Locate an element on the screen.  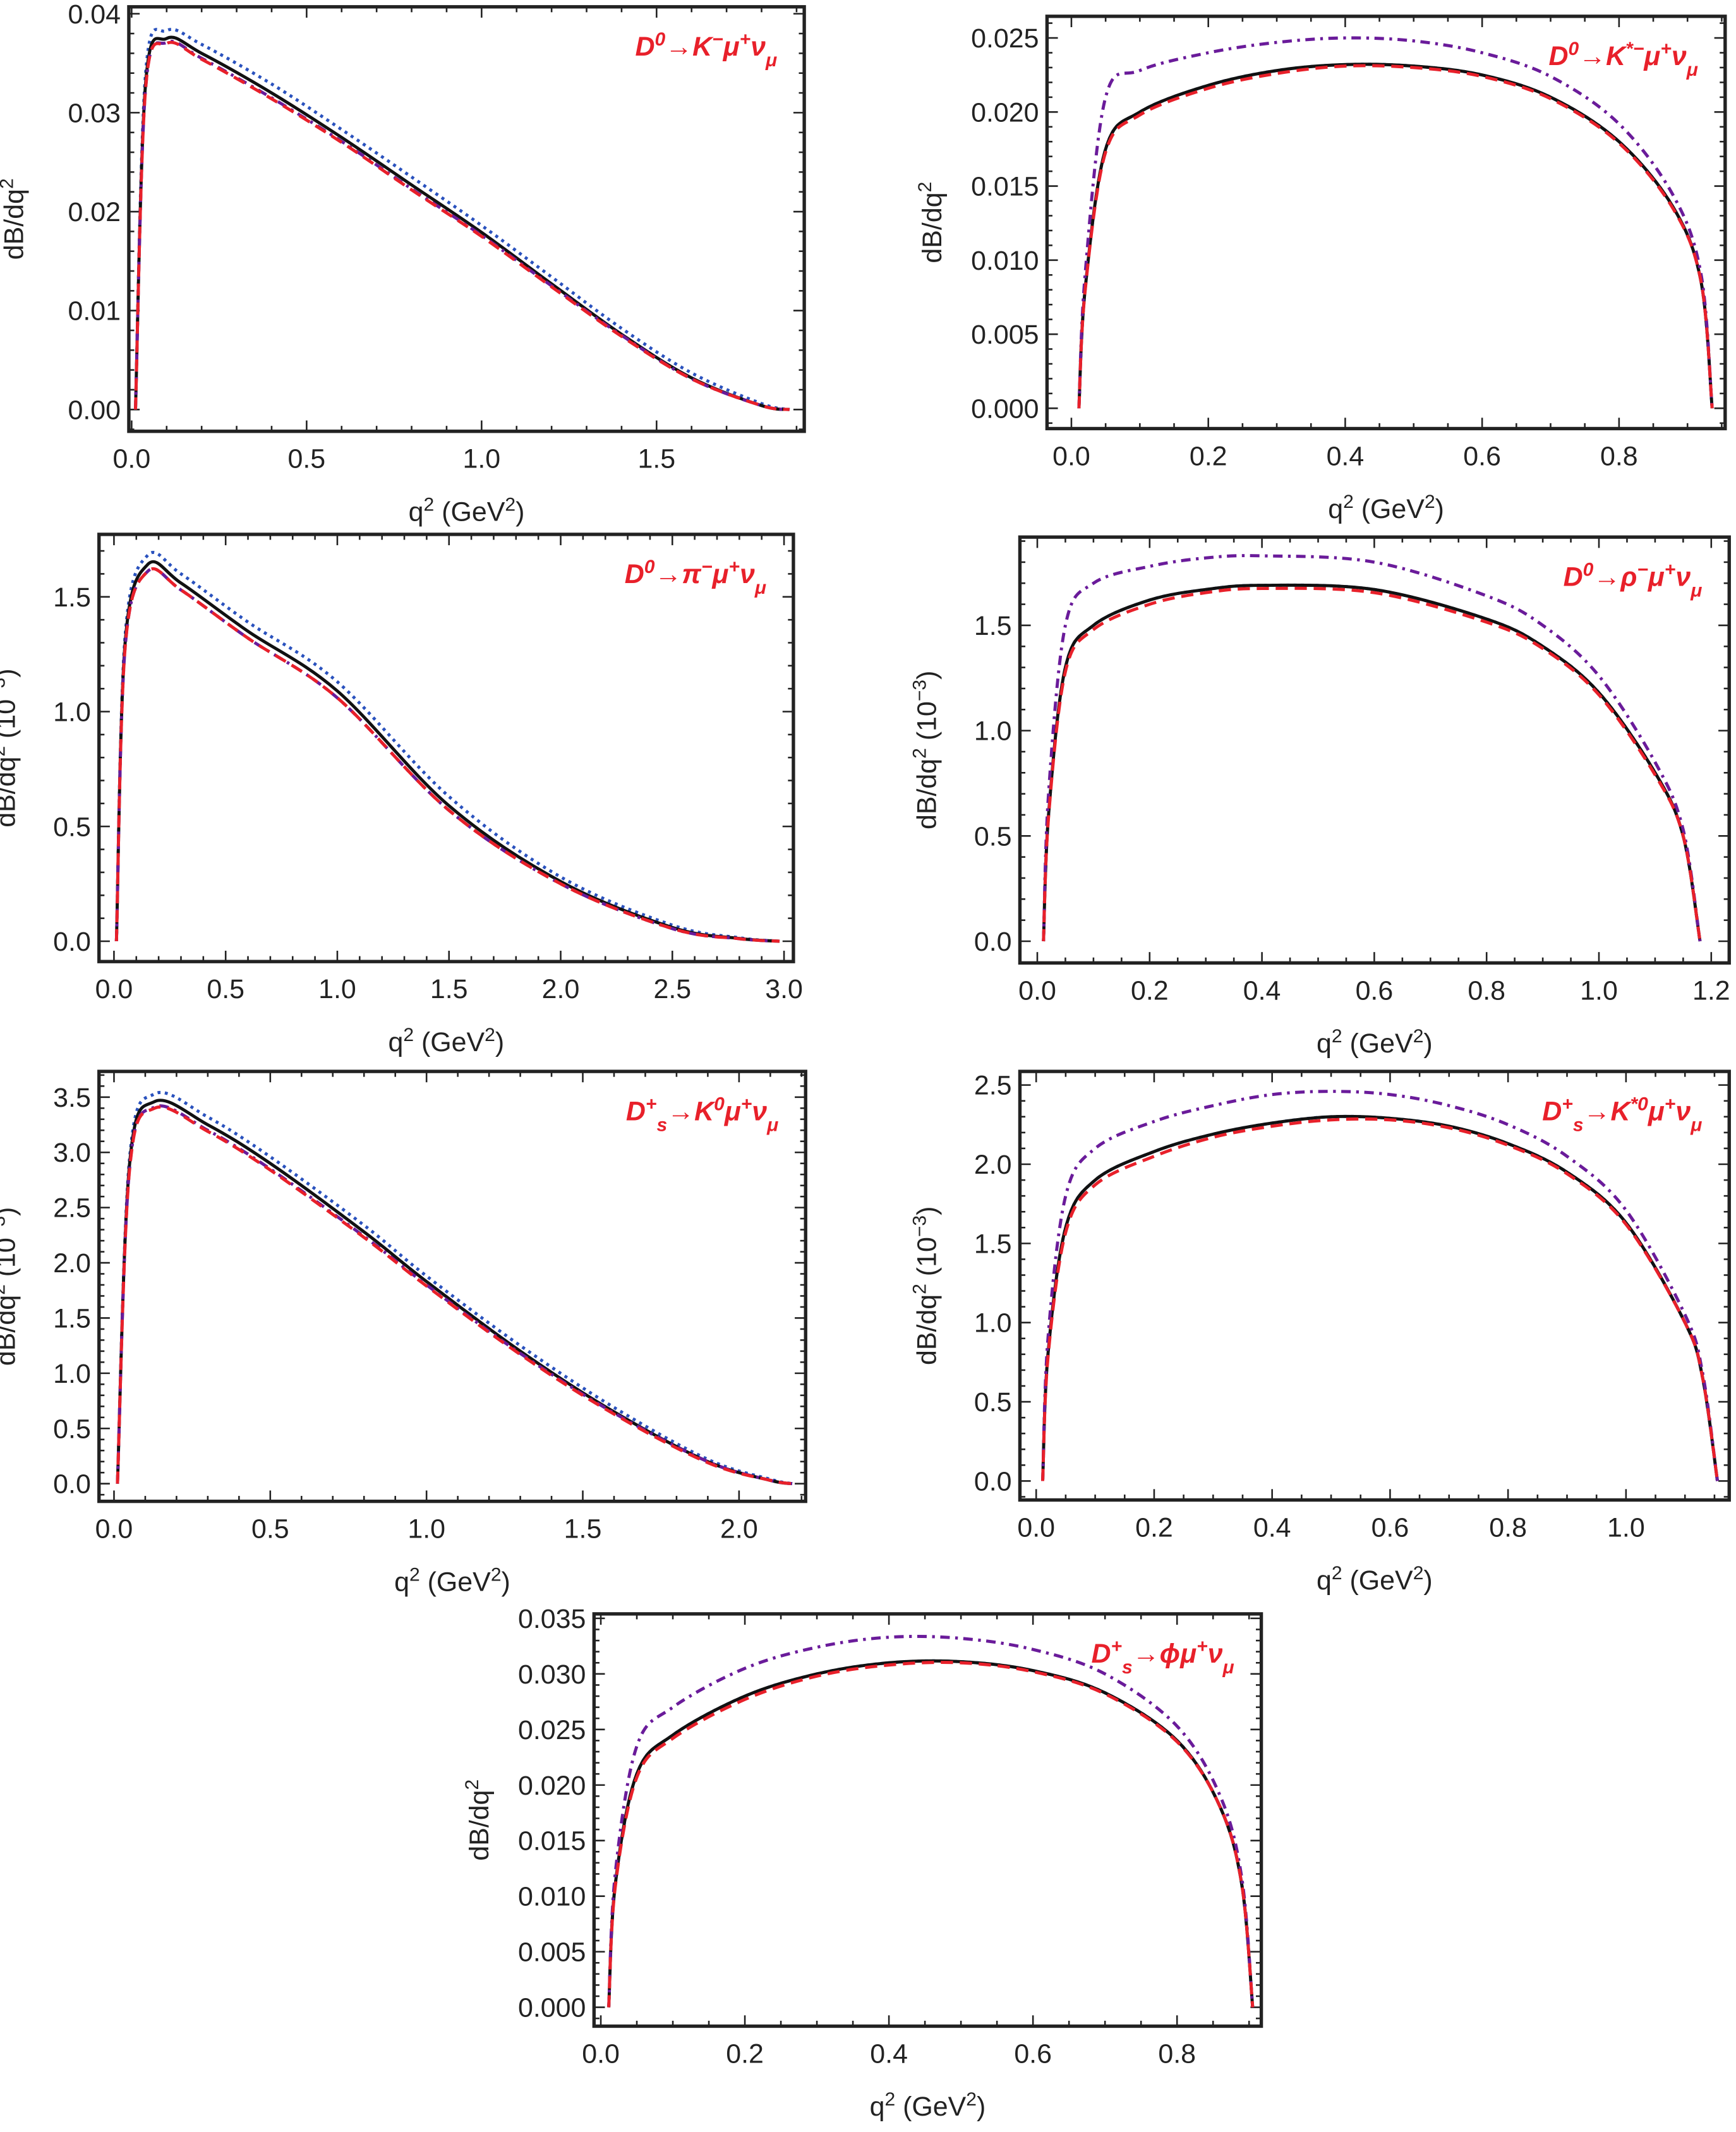
x-tick-label: 1.5 is located at coordinates (583, 1529).